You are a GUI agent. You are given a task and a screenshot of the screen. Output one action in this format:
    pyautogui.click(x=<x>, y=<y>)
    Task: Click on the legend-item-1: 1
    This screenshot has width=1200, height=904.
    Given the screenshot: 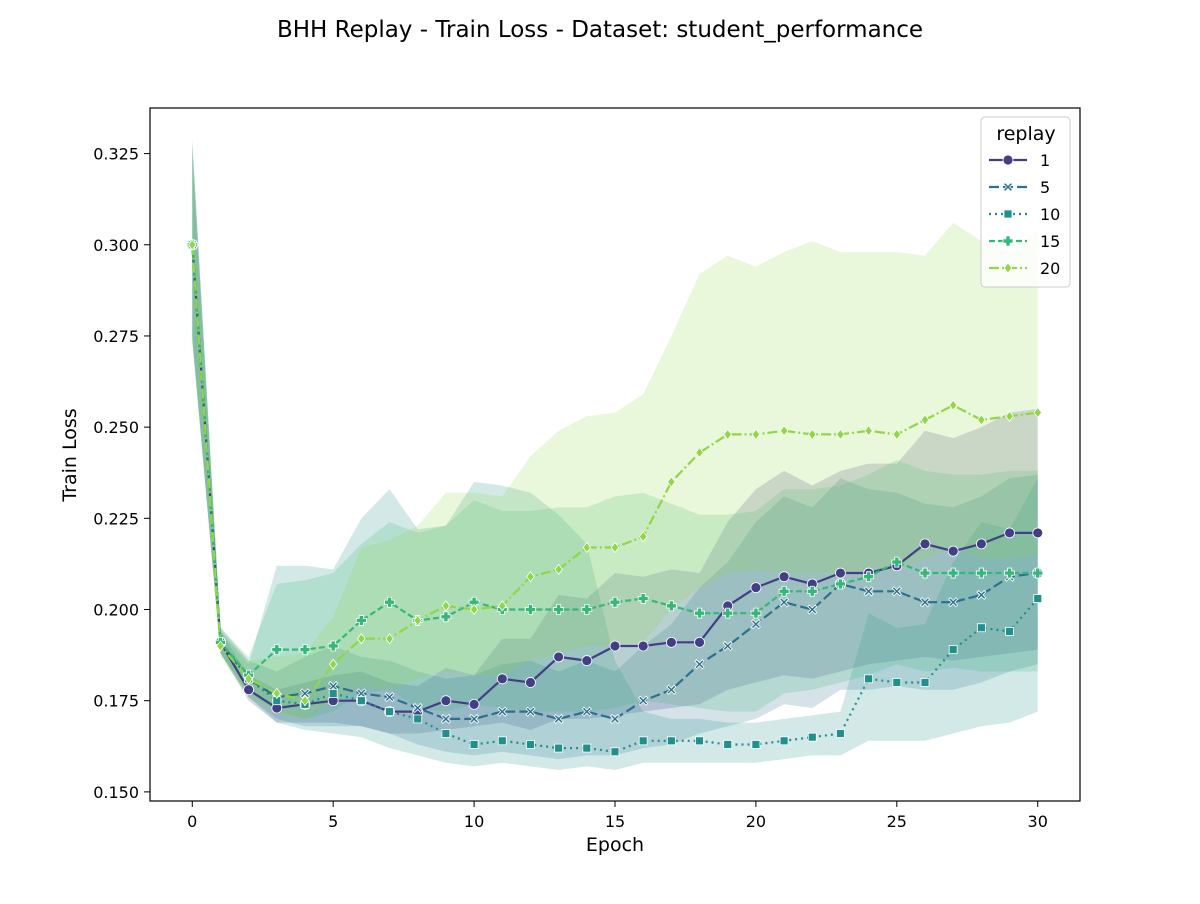 What is the action you would take?
    pyautogui.click(x=1019, y=160)
    